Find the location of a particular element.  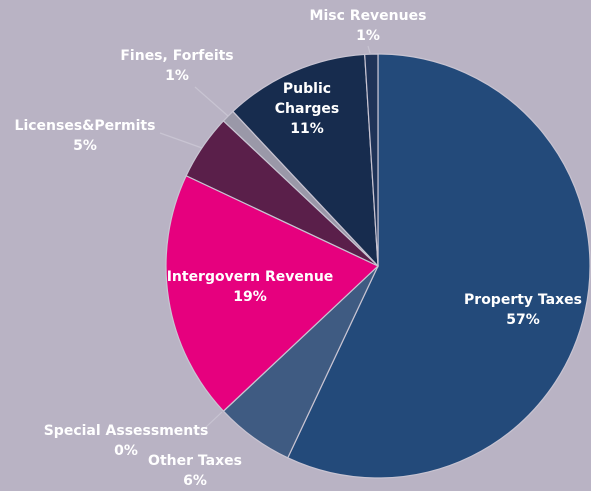

slice-label: Other Taxes 6% is located at coordinates (195, 471).